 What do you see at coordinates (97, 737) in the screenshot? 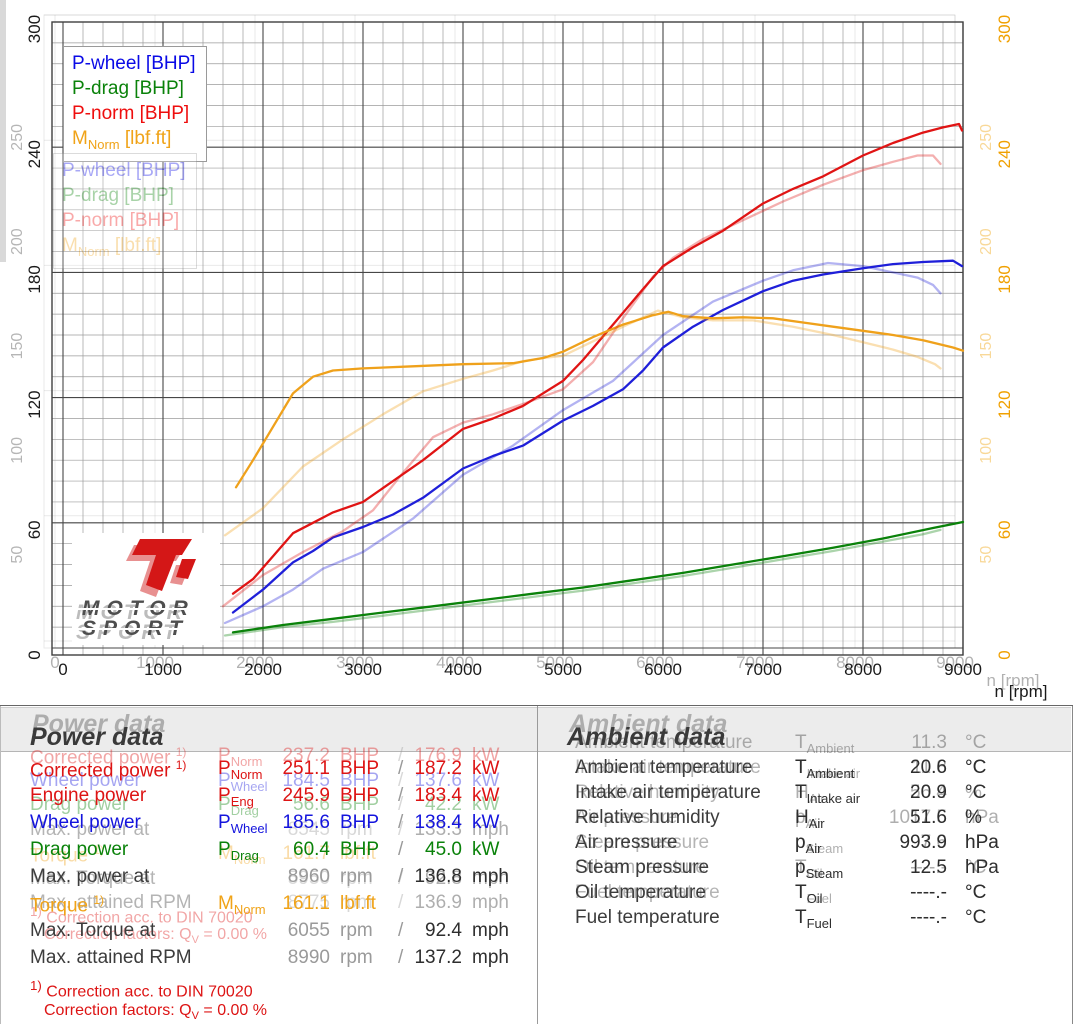
I see `power-data-header: Power data` at bounding box center [97, 737].